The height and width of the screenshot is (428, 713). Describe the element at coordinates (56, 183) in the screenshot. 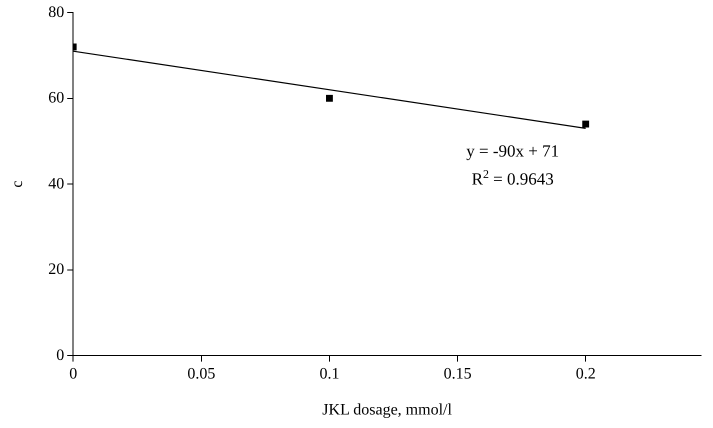

I see `y-tick-label: 40` at that location.